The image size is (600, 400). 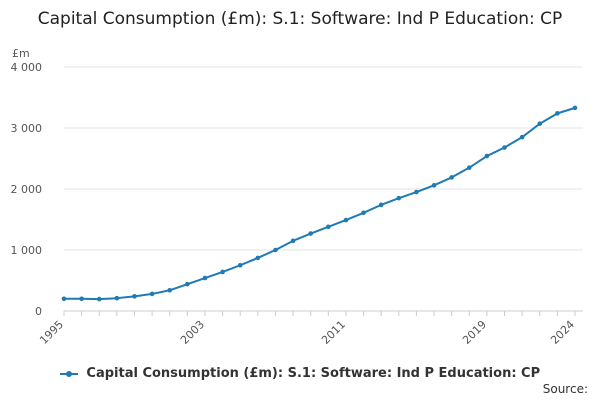 What do you see at coordinates (51, 332) in the screenshot?
I see `x-tick-label: 1995` at bounding box center [51, 332].